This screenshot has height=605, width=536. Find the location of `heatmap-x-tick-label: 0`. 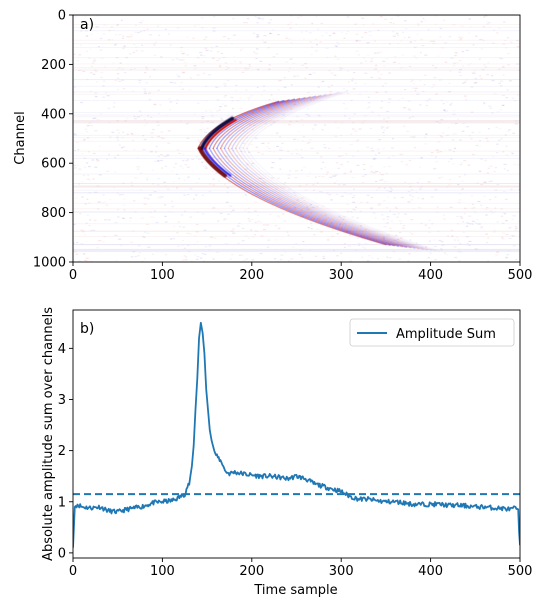

heatmap-x-tick-label: 0 is located at coordinates (73, 275).